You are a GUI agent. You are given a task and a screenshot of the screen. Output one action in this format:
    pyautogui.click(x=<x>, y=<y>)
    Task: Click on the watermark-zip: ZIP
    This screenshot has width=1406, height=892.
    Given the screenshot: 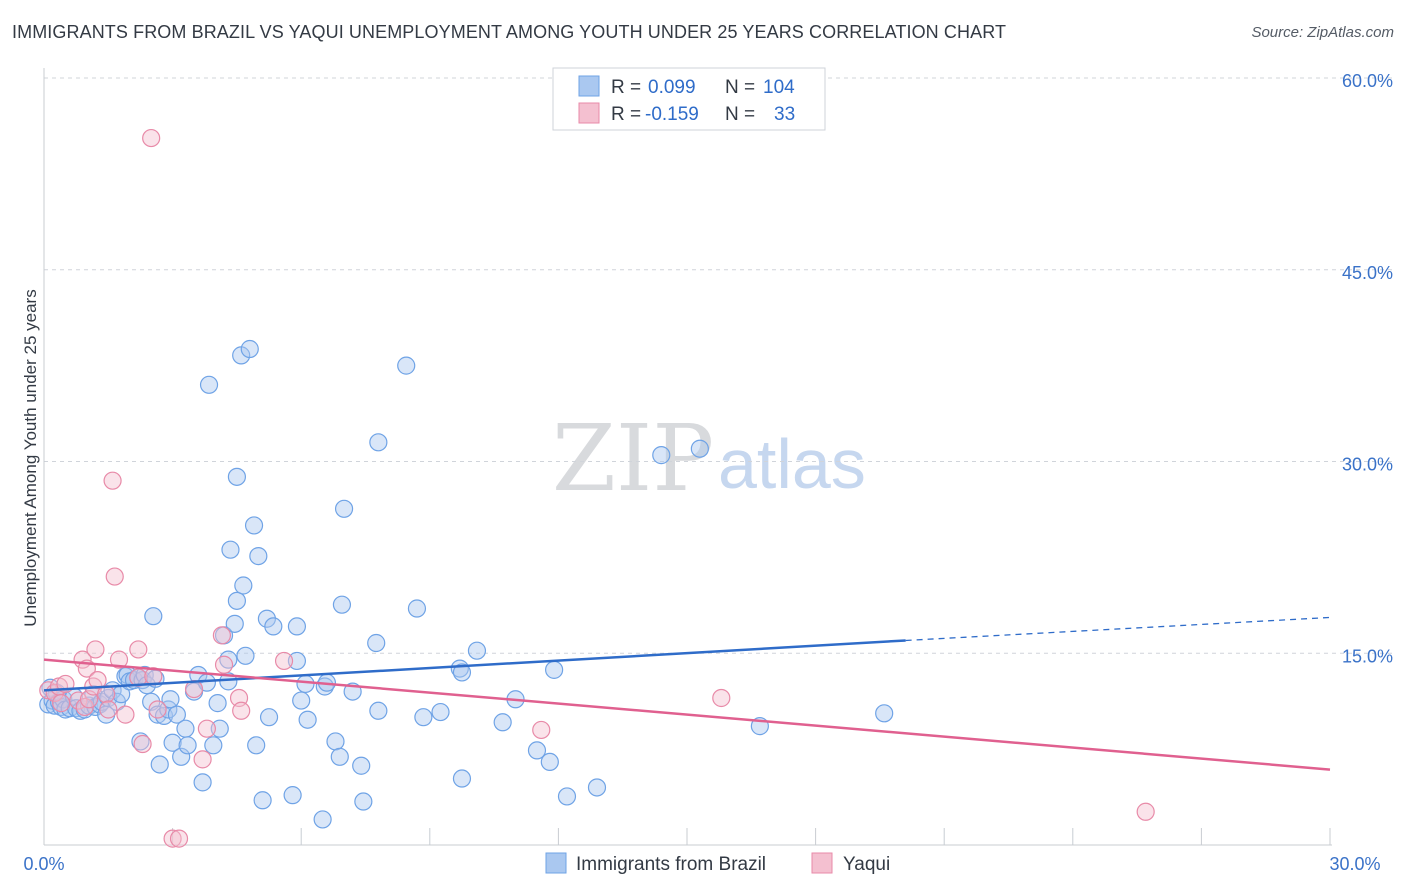 What is the action you would take?
    pyautogui.click(x=633, y=458)
    